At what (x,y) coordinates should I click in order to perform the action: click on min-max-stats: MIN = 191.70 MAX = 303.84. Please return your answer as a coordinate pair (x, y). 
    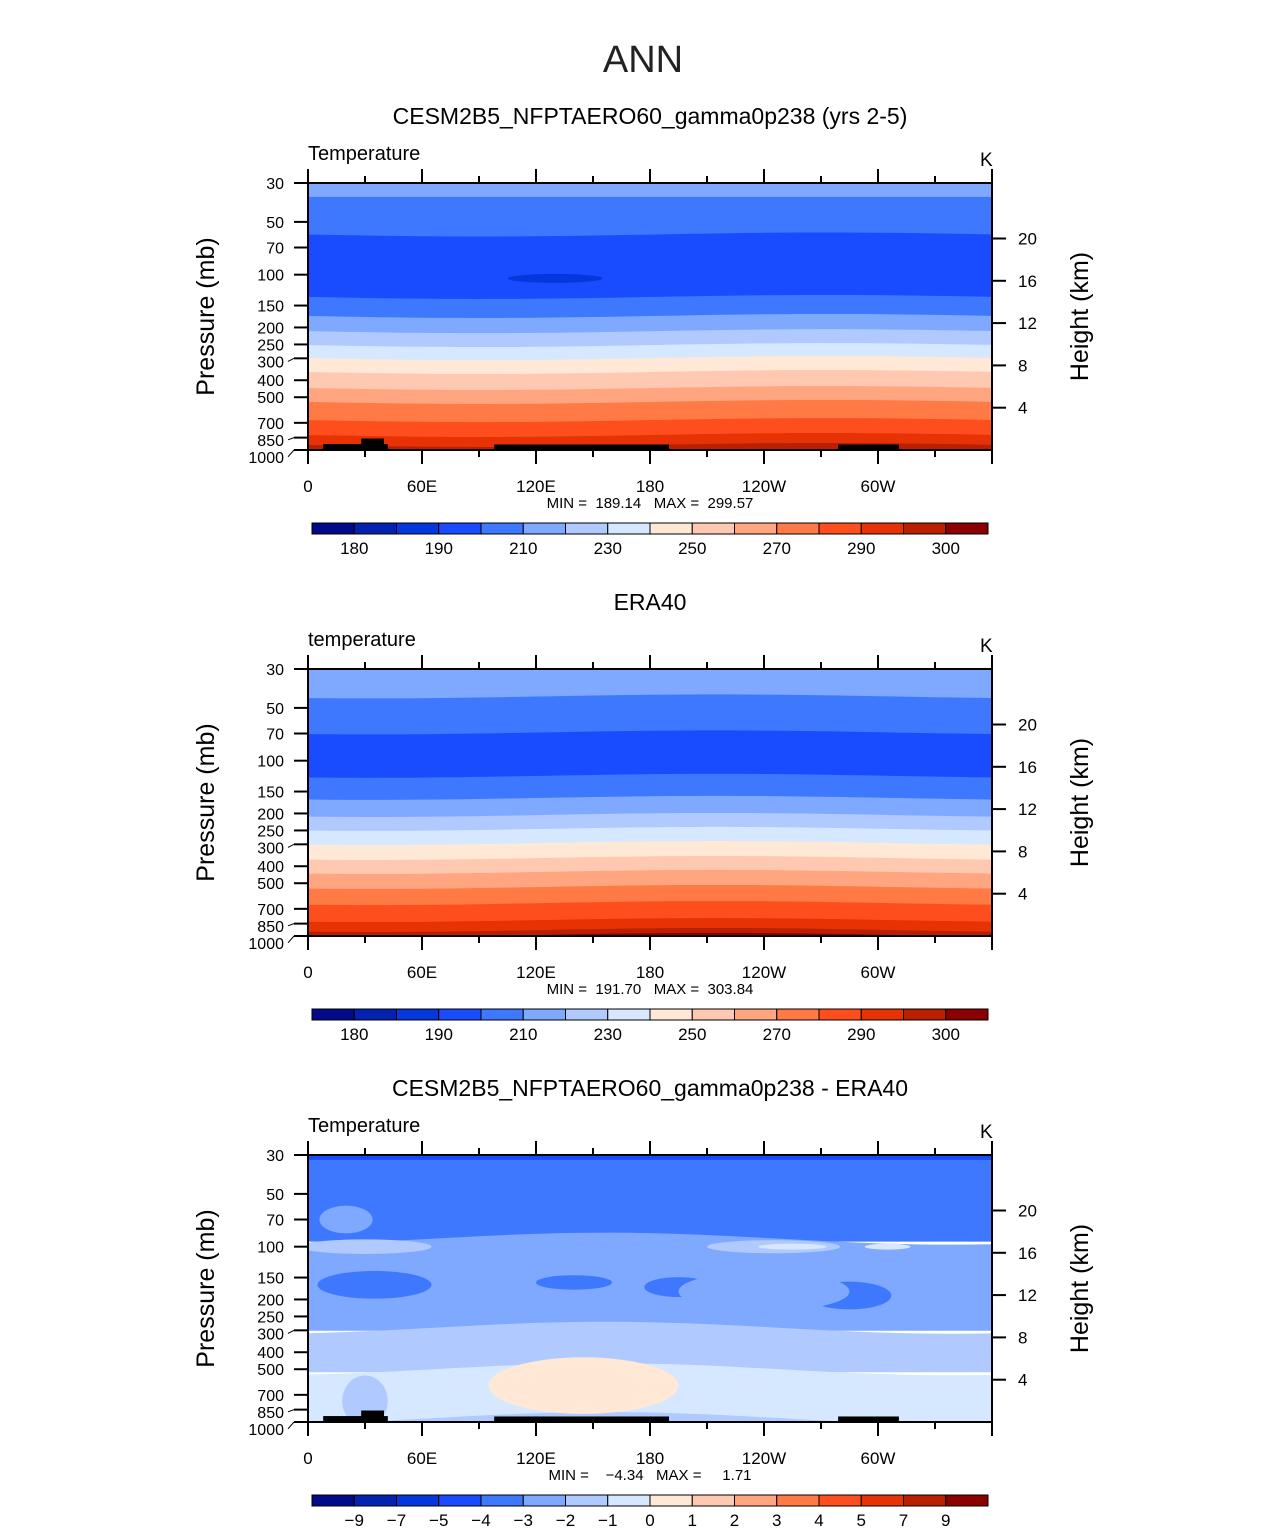
    Looking at the image, I should click on (650, 989).